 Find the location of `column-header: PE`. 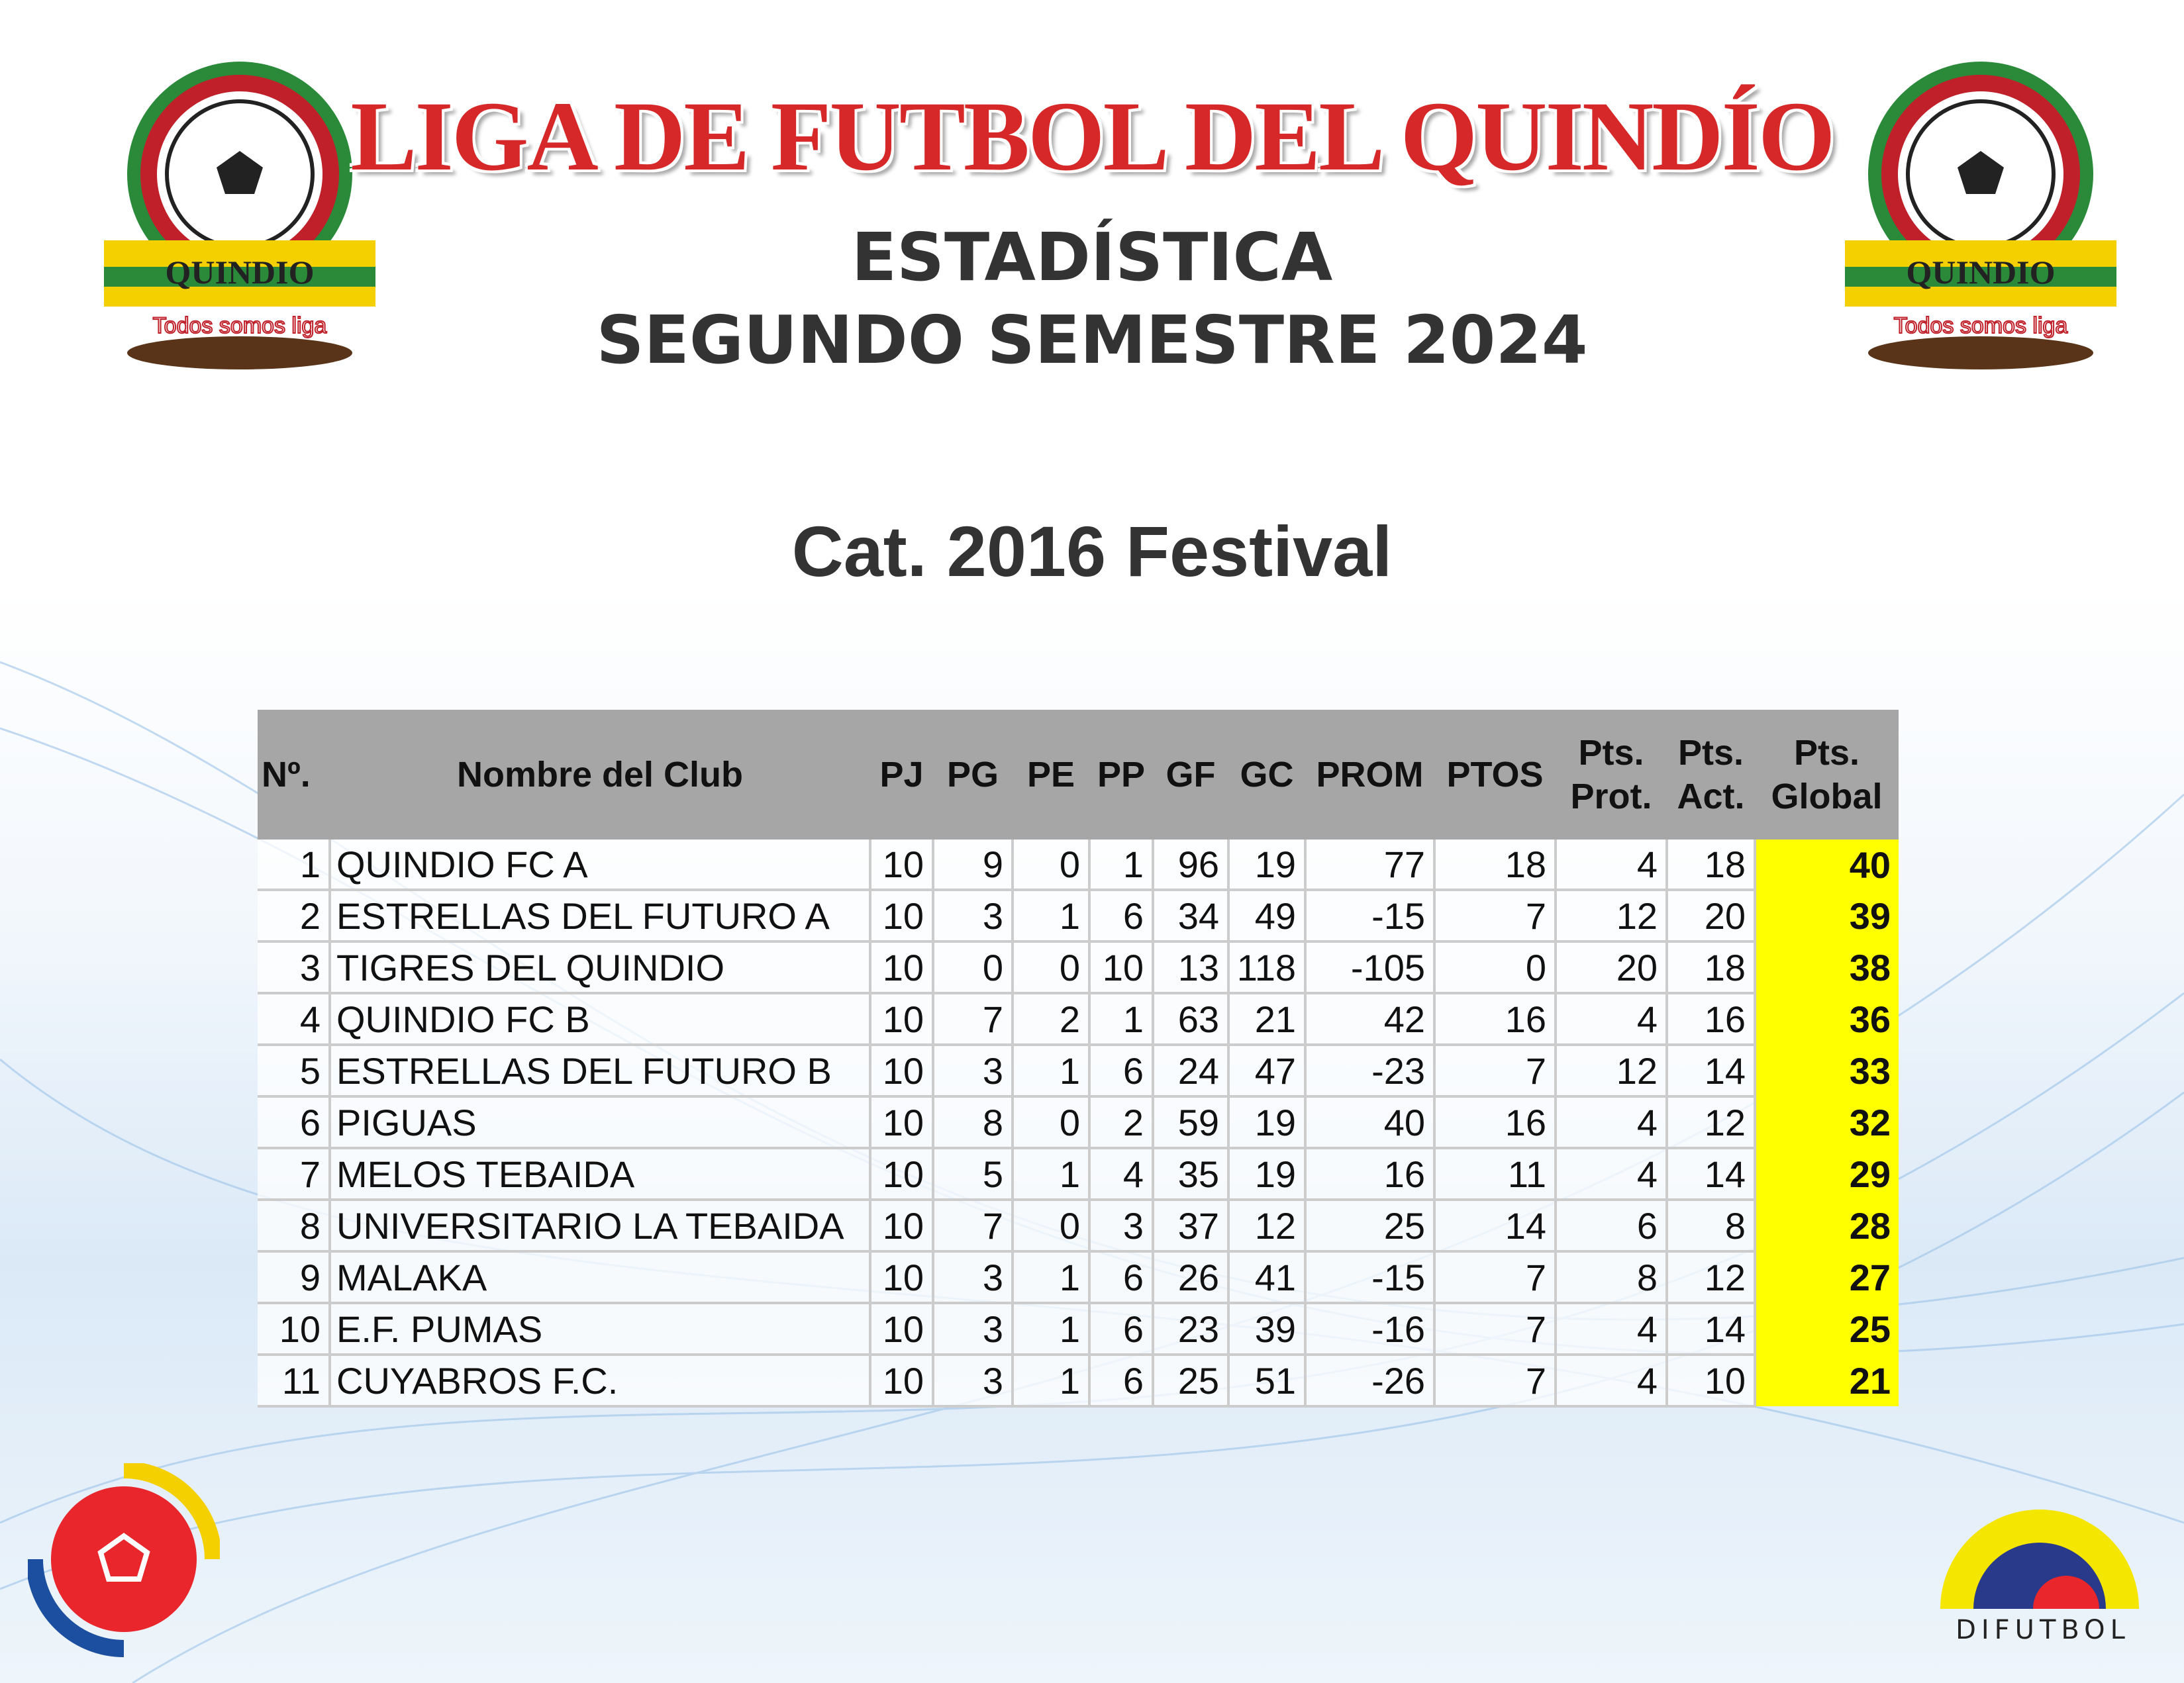

column-header: PE is located at coordinates (1051, 775).